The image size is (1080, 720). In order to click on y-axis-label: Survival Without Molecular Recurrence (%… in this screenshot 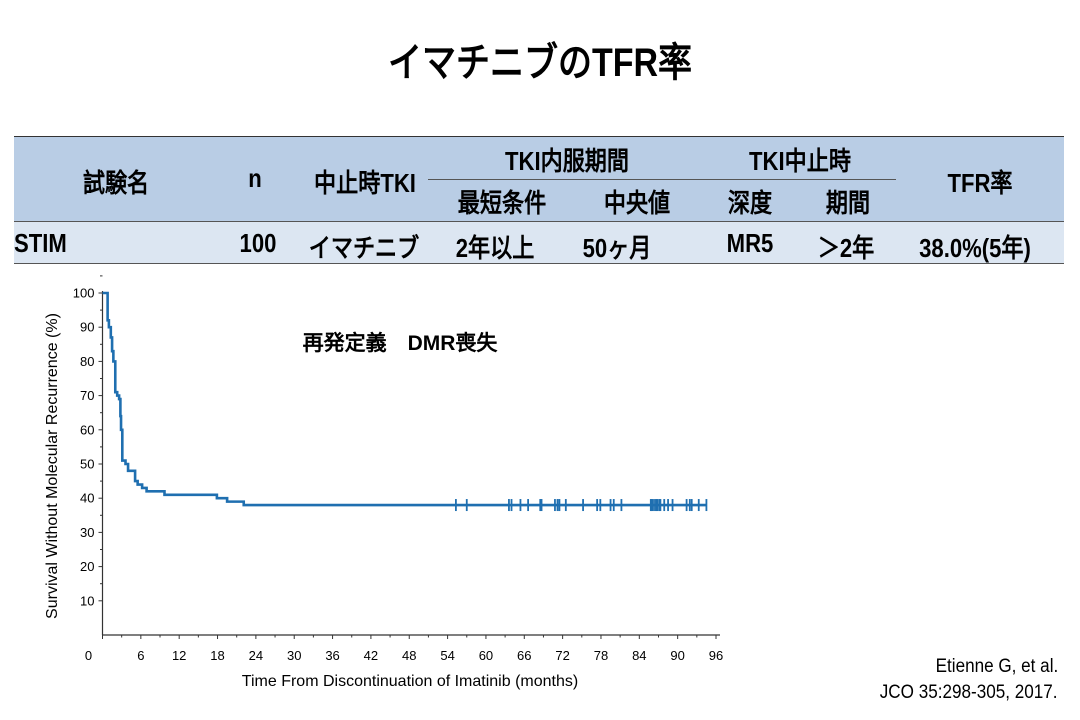, I will do `click(52, 466)`.